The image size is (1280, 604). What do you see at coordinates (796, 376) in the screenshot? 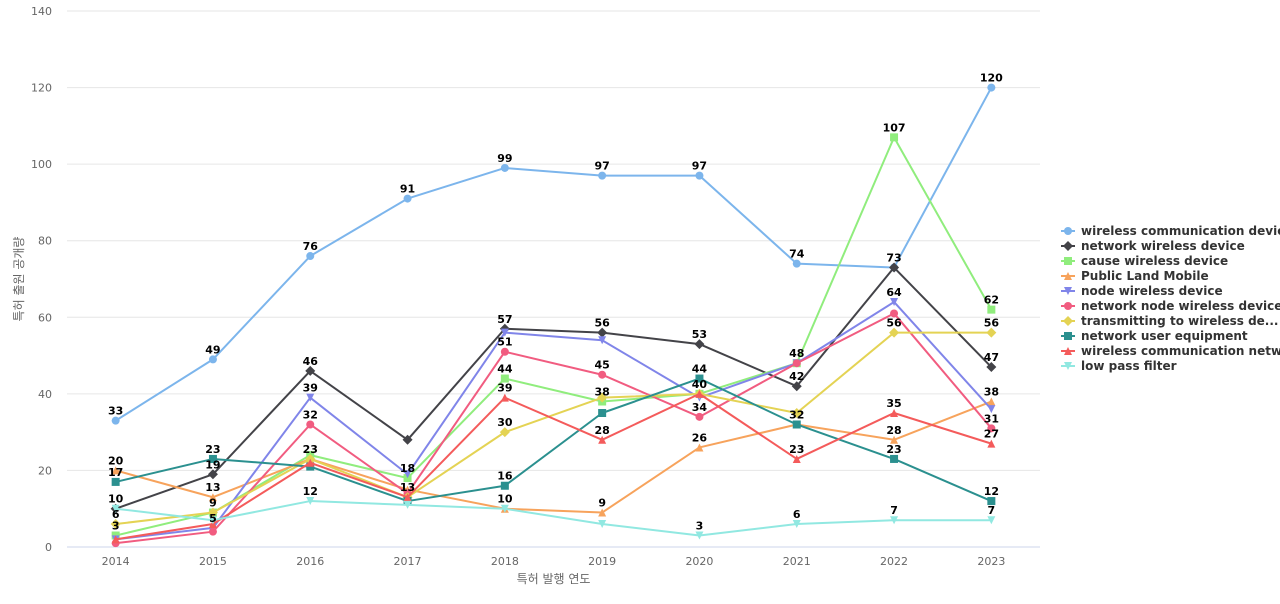
I see `data-label: 42` at bounding box center [796, 376].